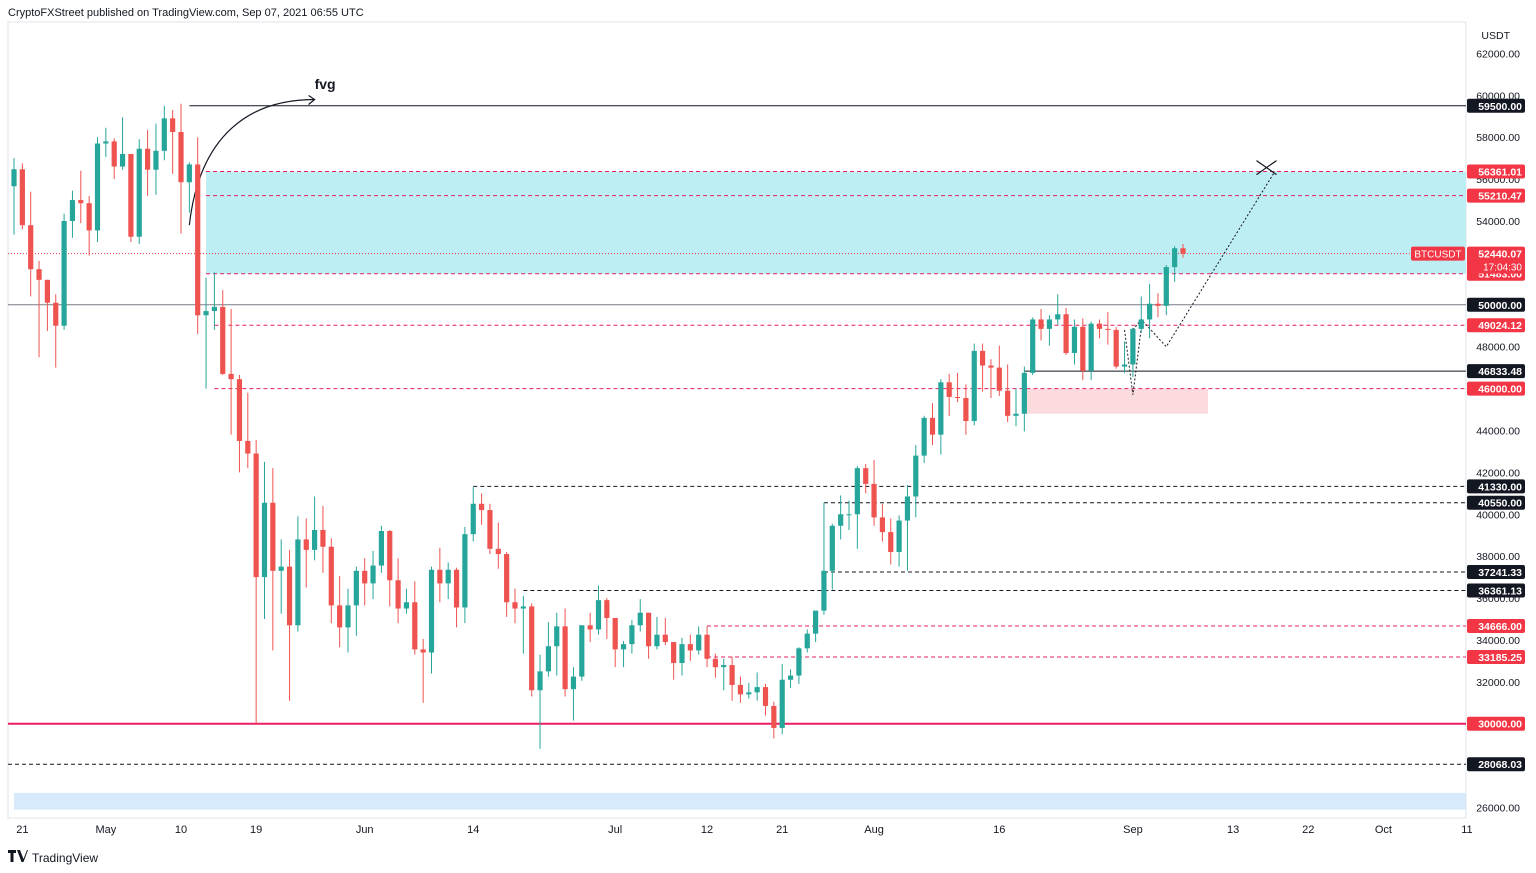  Describe the element at coordinates (1496, 388) in the screenshot. I see `price-tag-46000.00: 46000.00` at that location.